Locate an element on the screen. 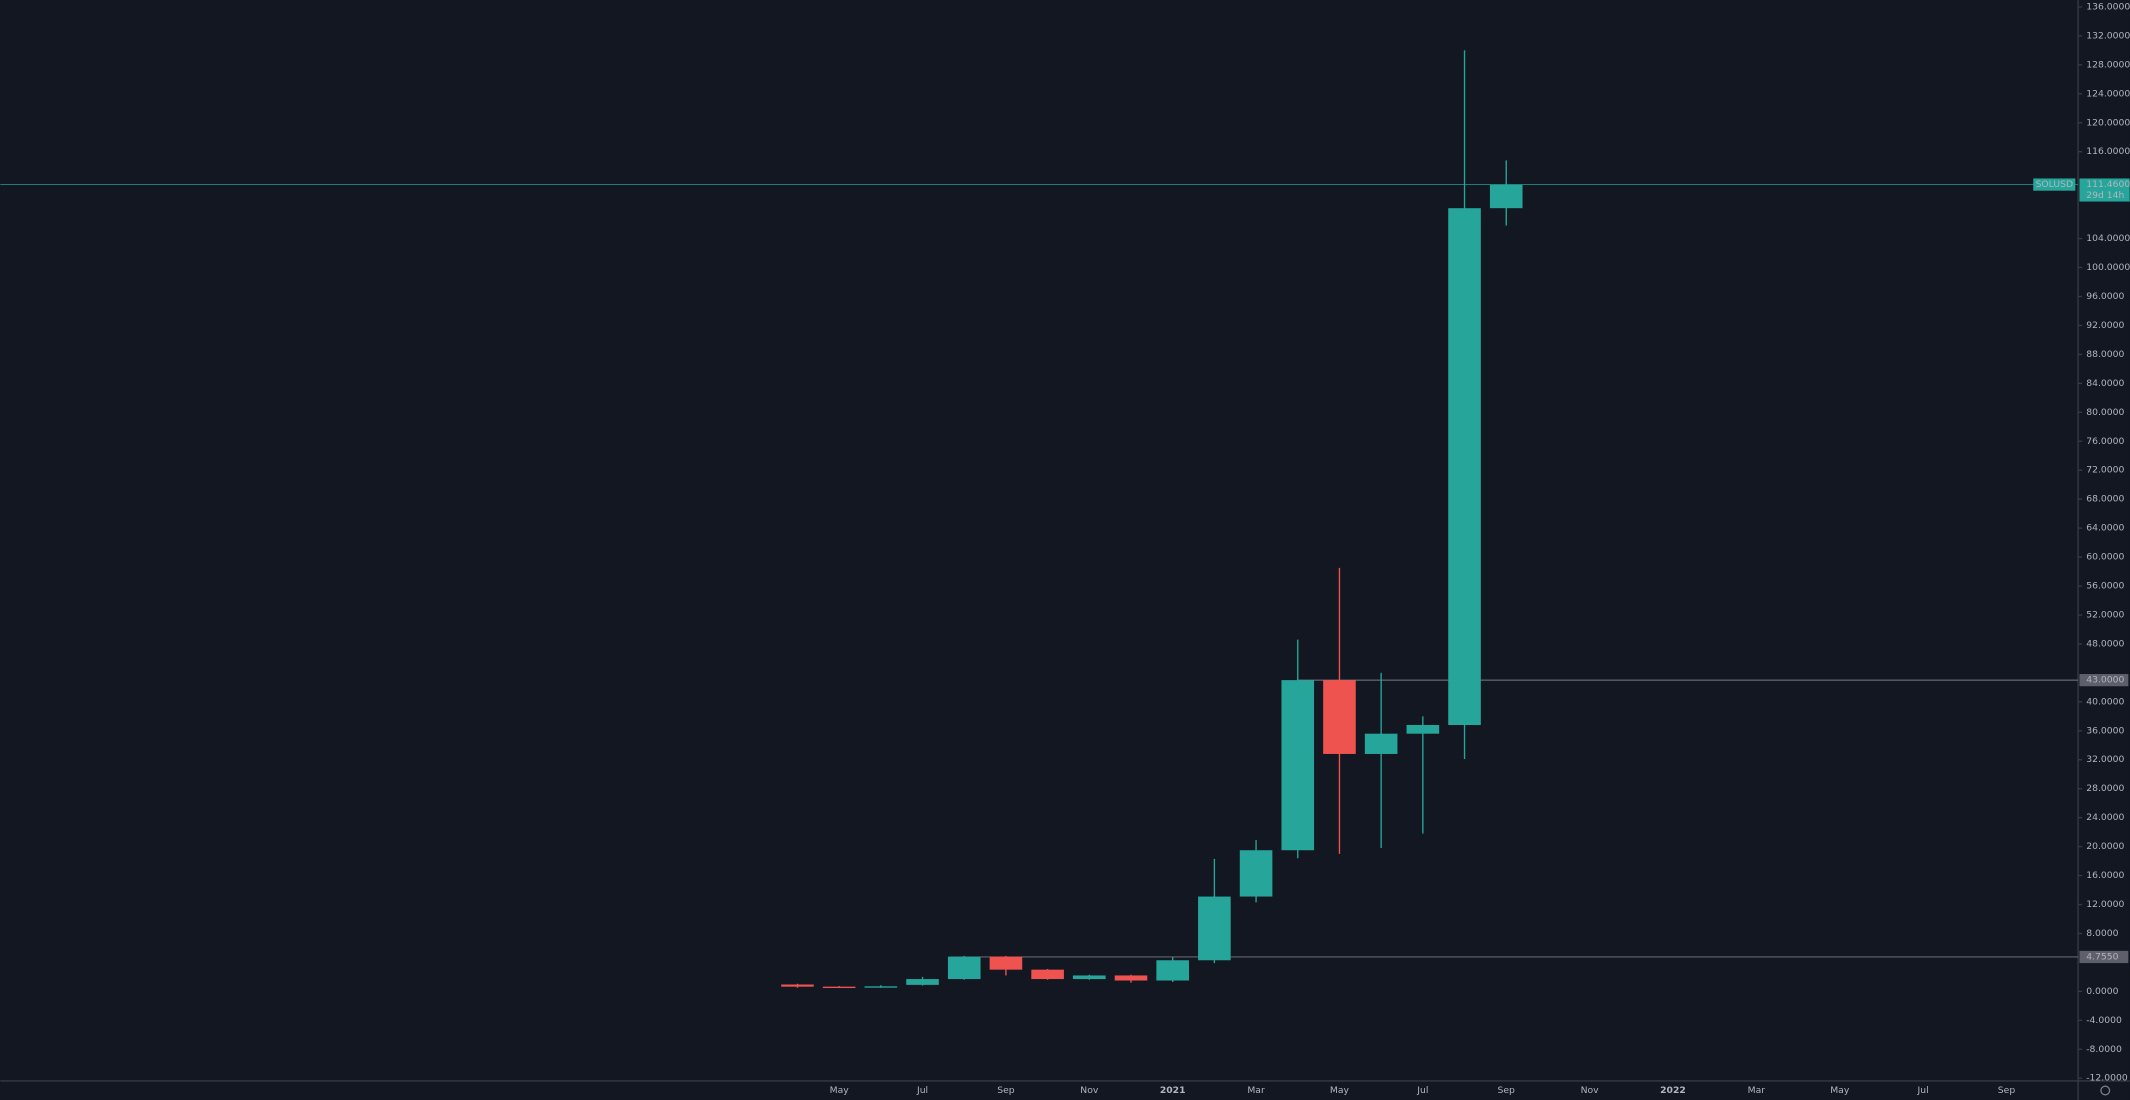 This screenshot has height=1100, width=2130. y-tick-label: 92.0000 is located at coordinates (2105, 325).